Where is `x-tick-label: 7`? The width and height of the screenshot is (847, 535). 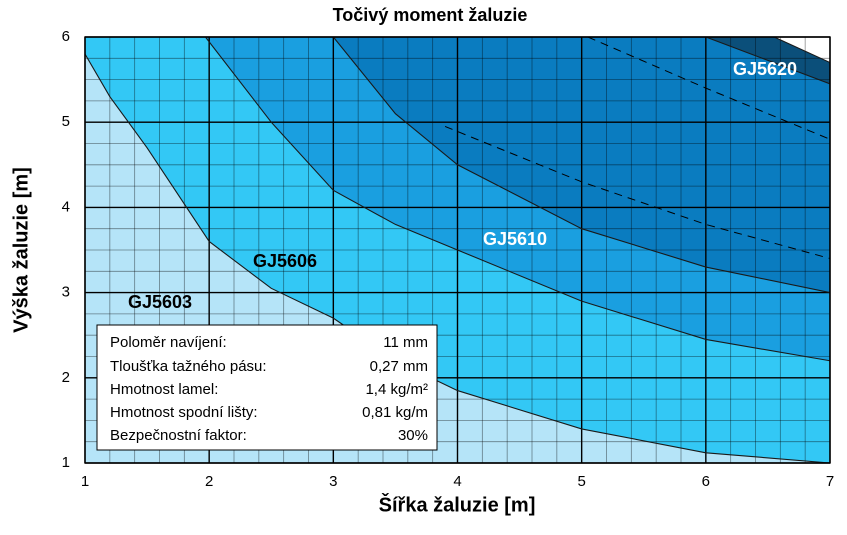 x-tick-label: 7 is located at coordinates (830, 481).